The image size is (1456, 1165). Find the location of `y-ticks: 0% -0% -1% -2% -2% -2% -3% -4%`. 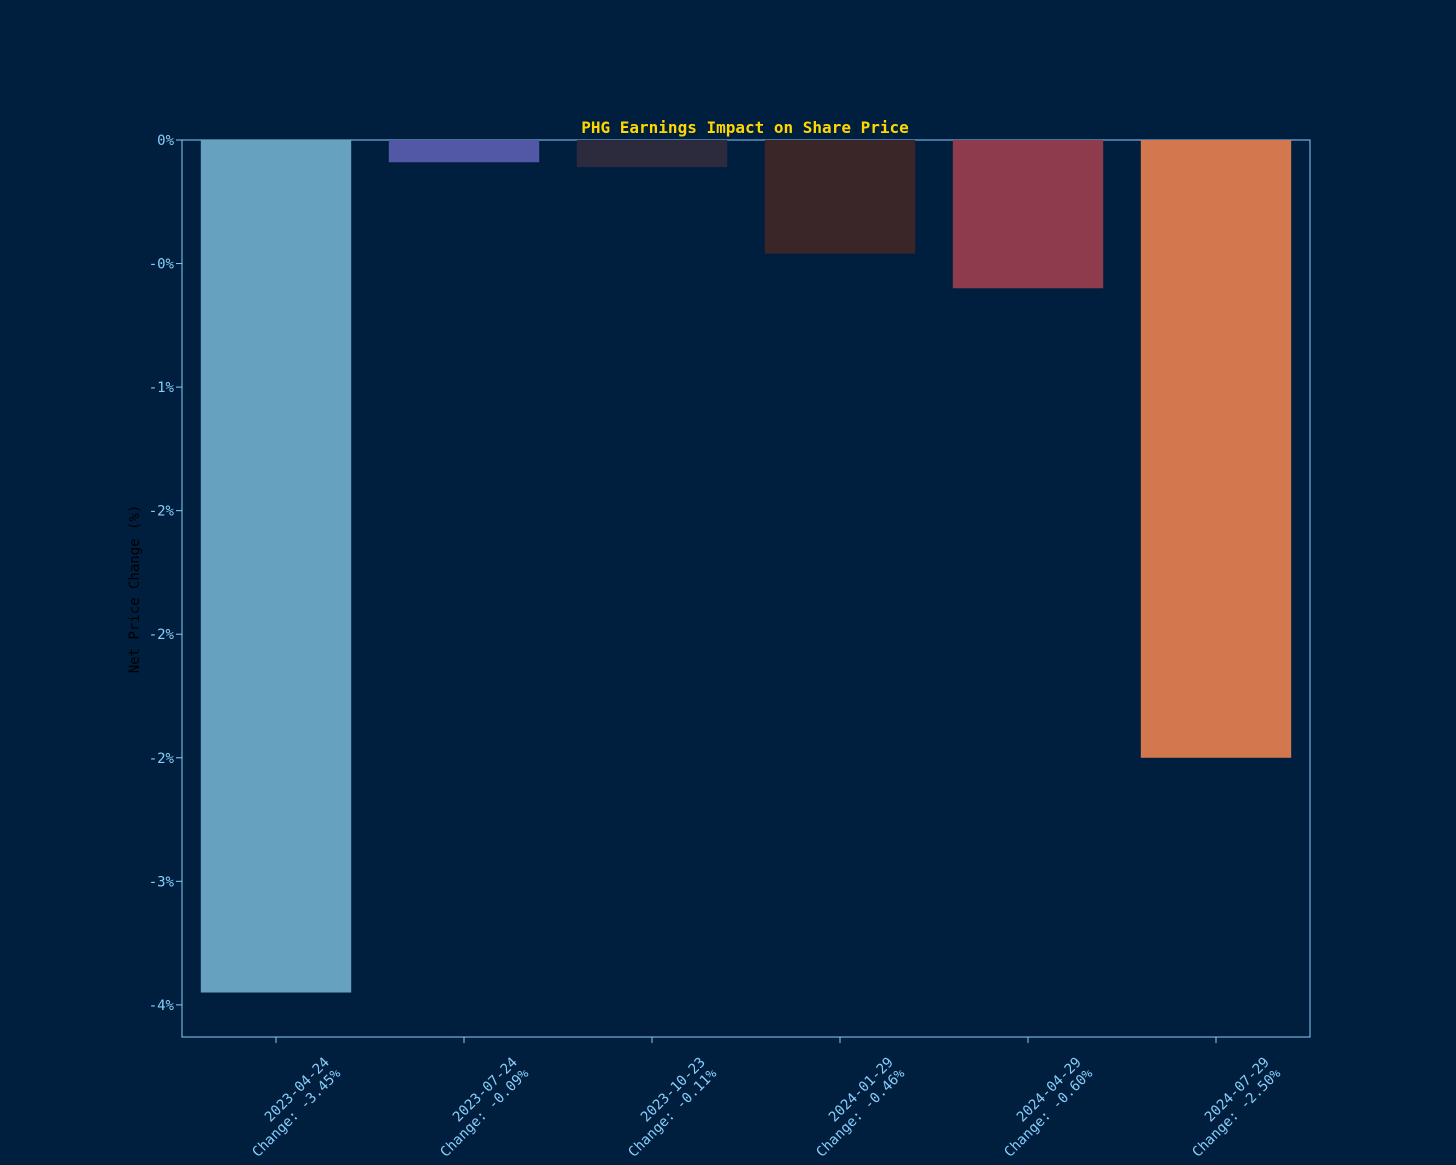

y-ticks: 0% -0% -1% -2% -2% -2% -3% -4% is located at coordinates (165, 573).